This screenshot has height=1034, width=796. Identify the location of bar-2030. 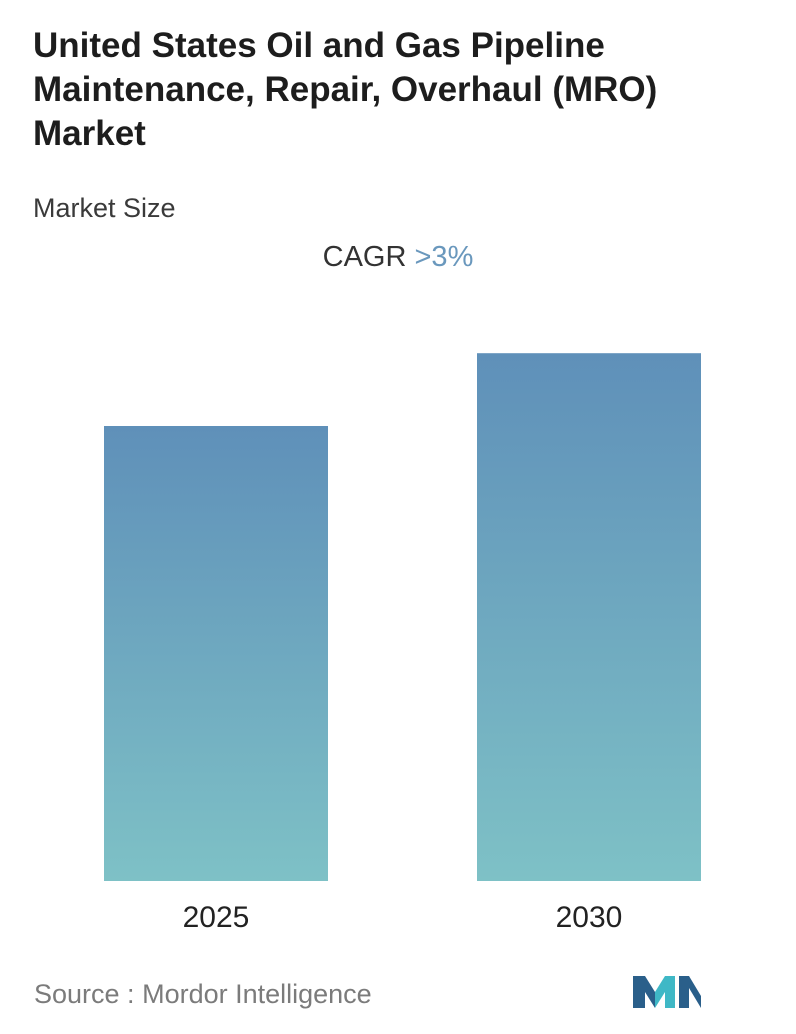
(589, 617).